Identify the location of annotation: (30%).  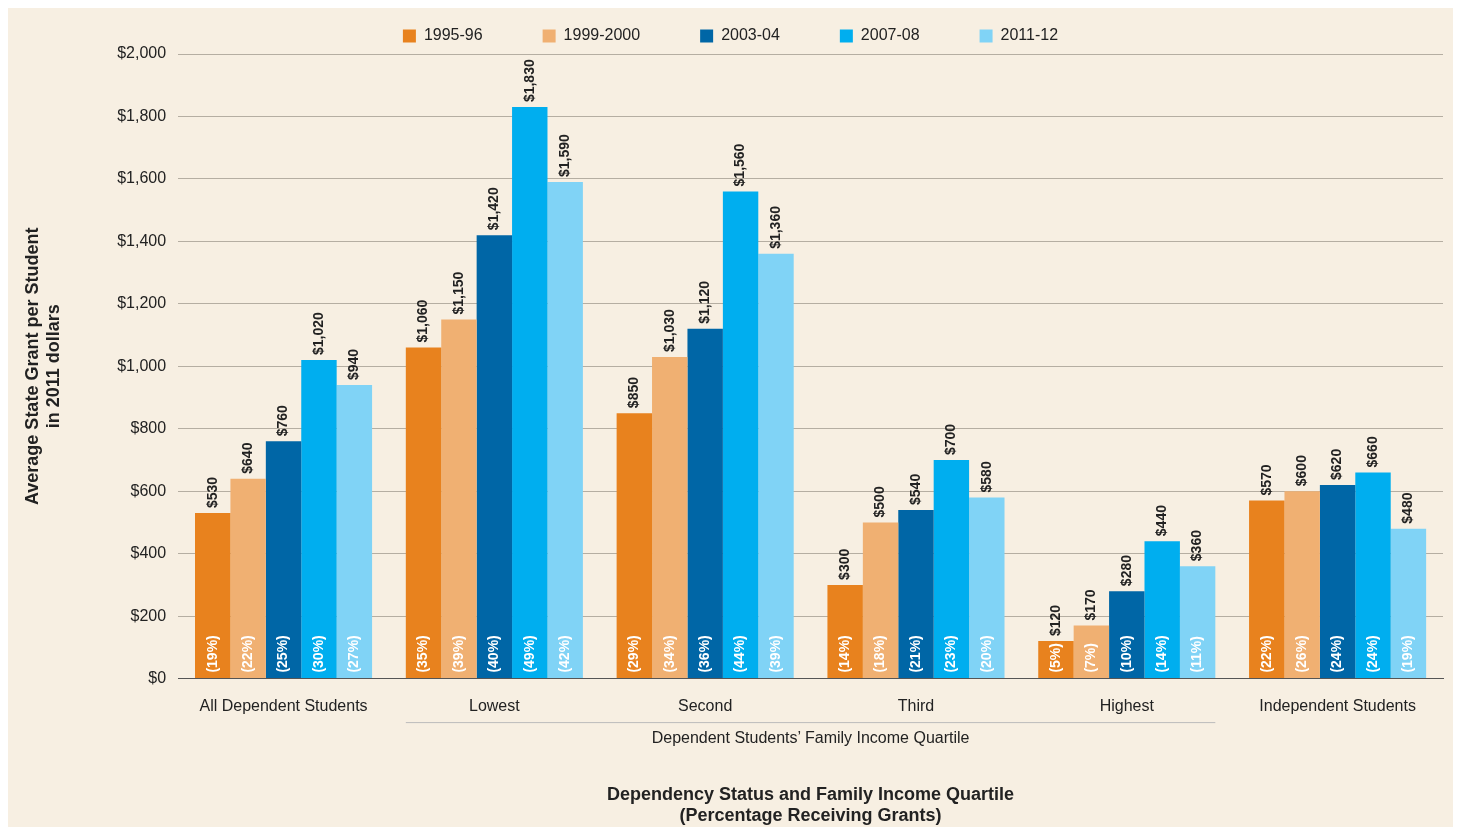
(317, 654).